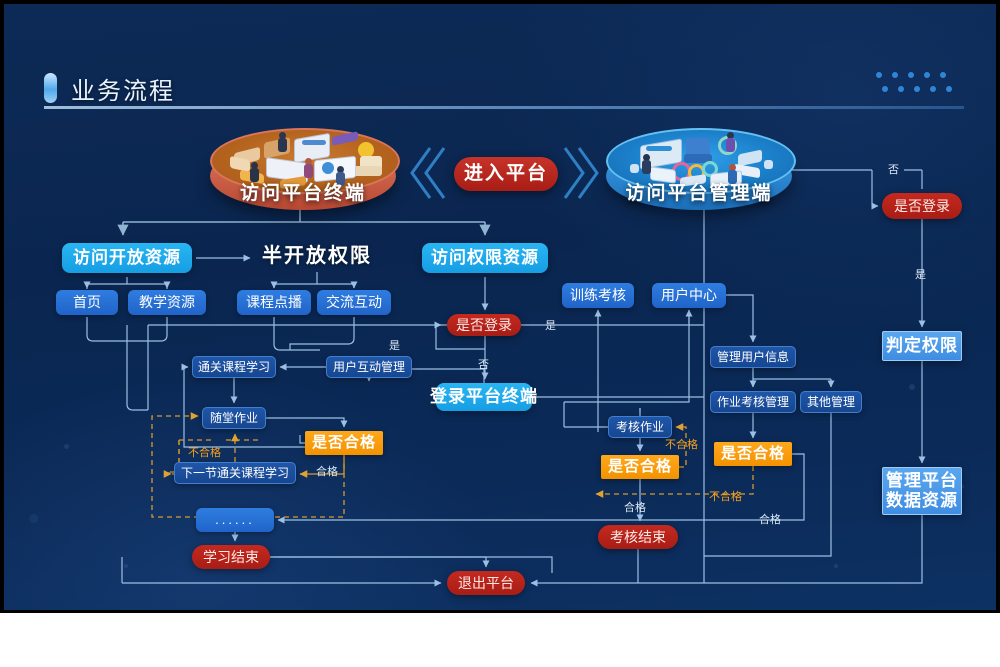  What do you see at coordinates (831, 402) in the screenshot?
I see `flow-node-n22: 其他管理` at bounding box center [831, 402].